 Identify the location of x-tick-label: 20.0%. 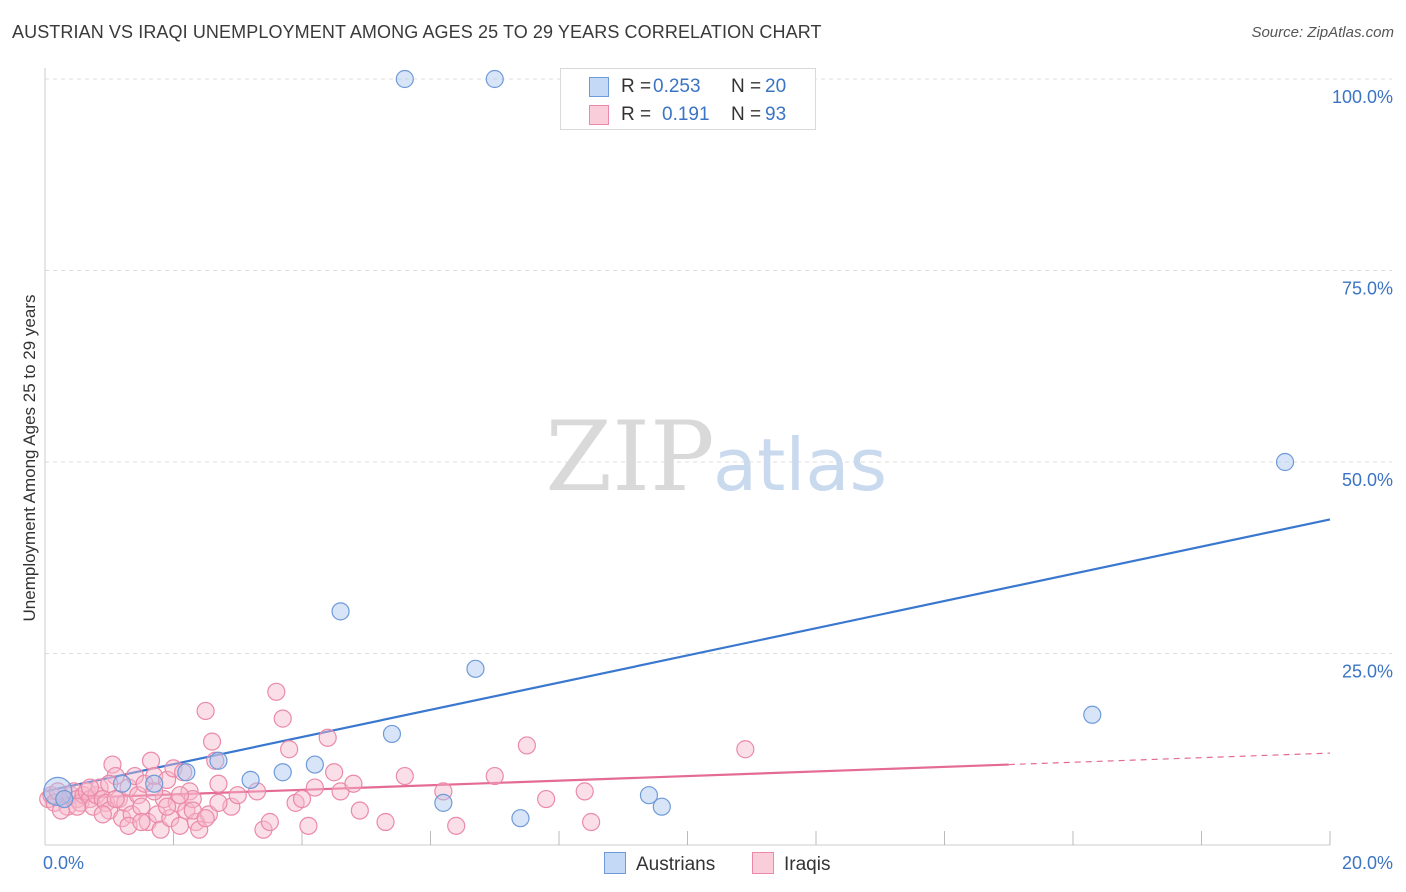
(1367, 863).